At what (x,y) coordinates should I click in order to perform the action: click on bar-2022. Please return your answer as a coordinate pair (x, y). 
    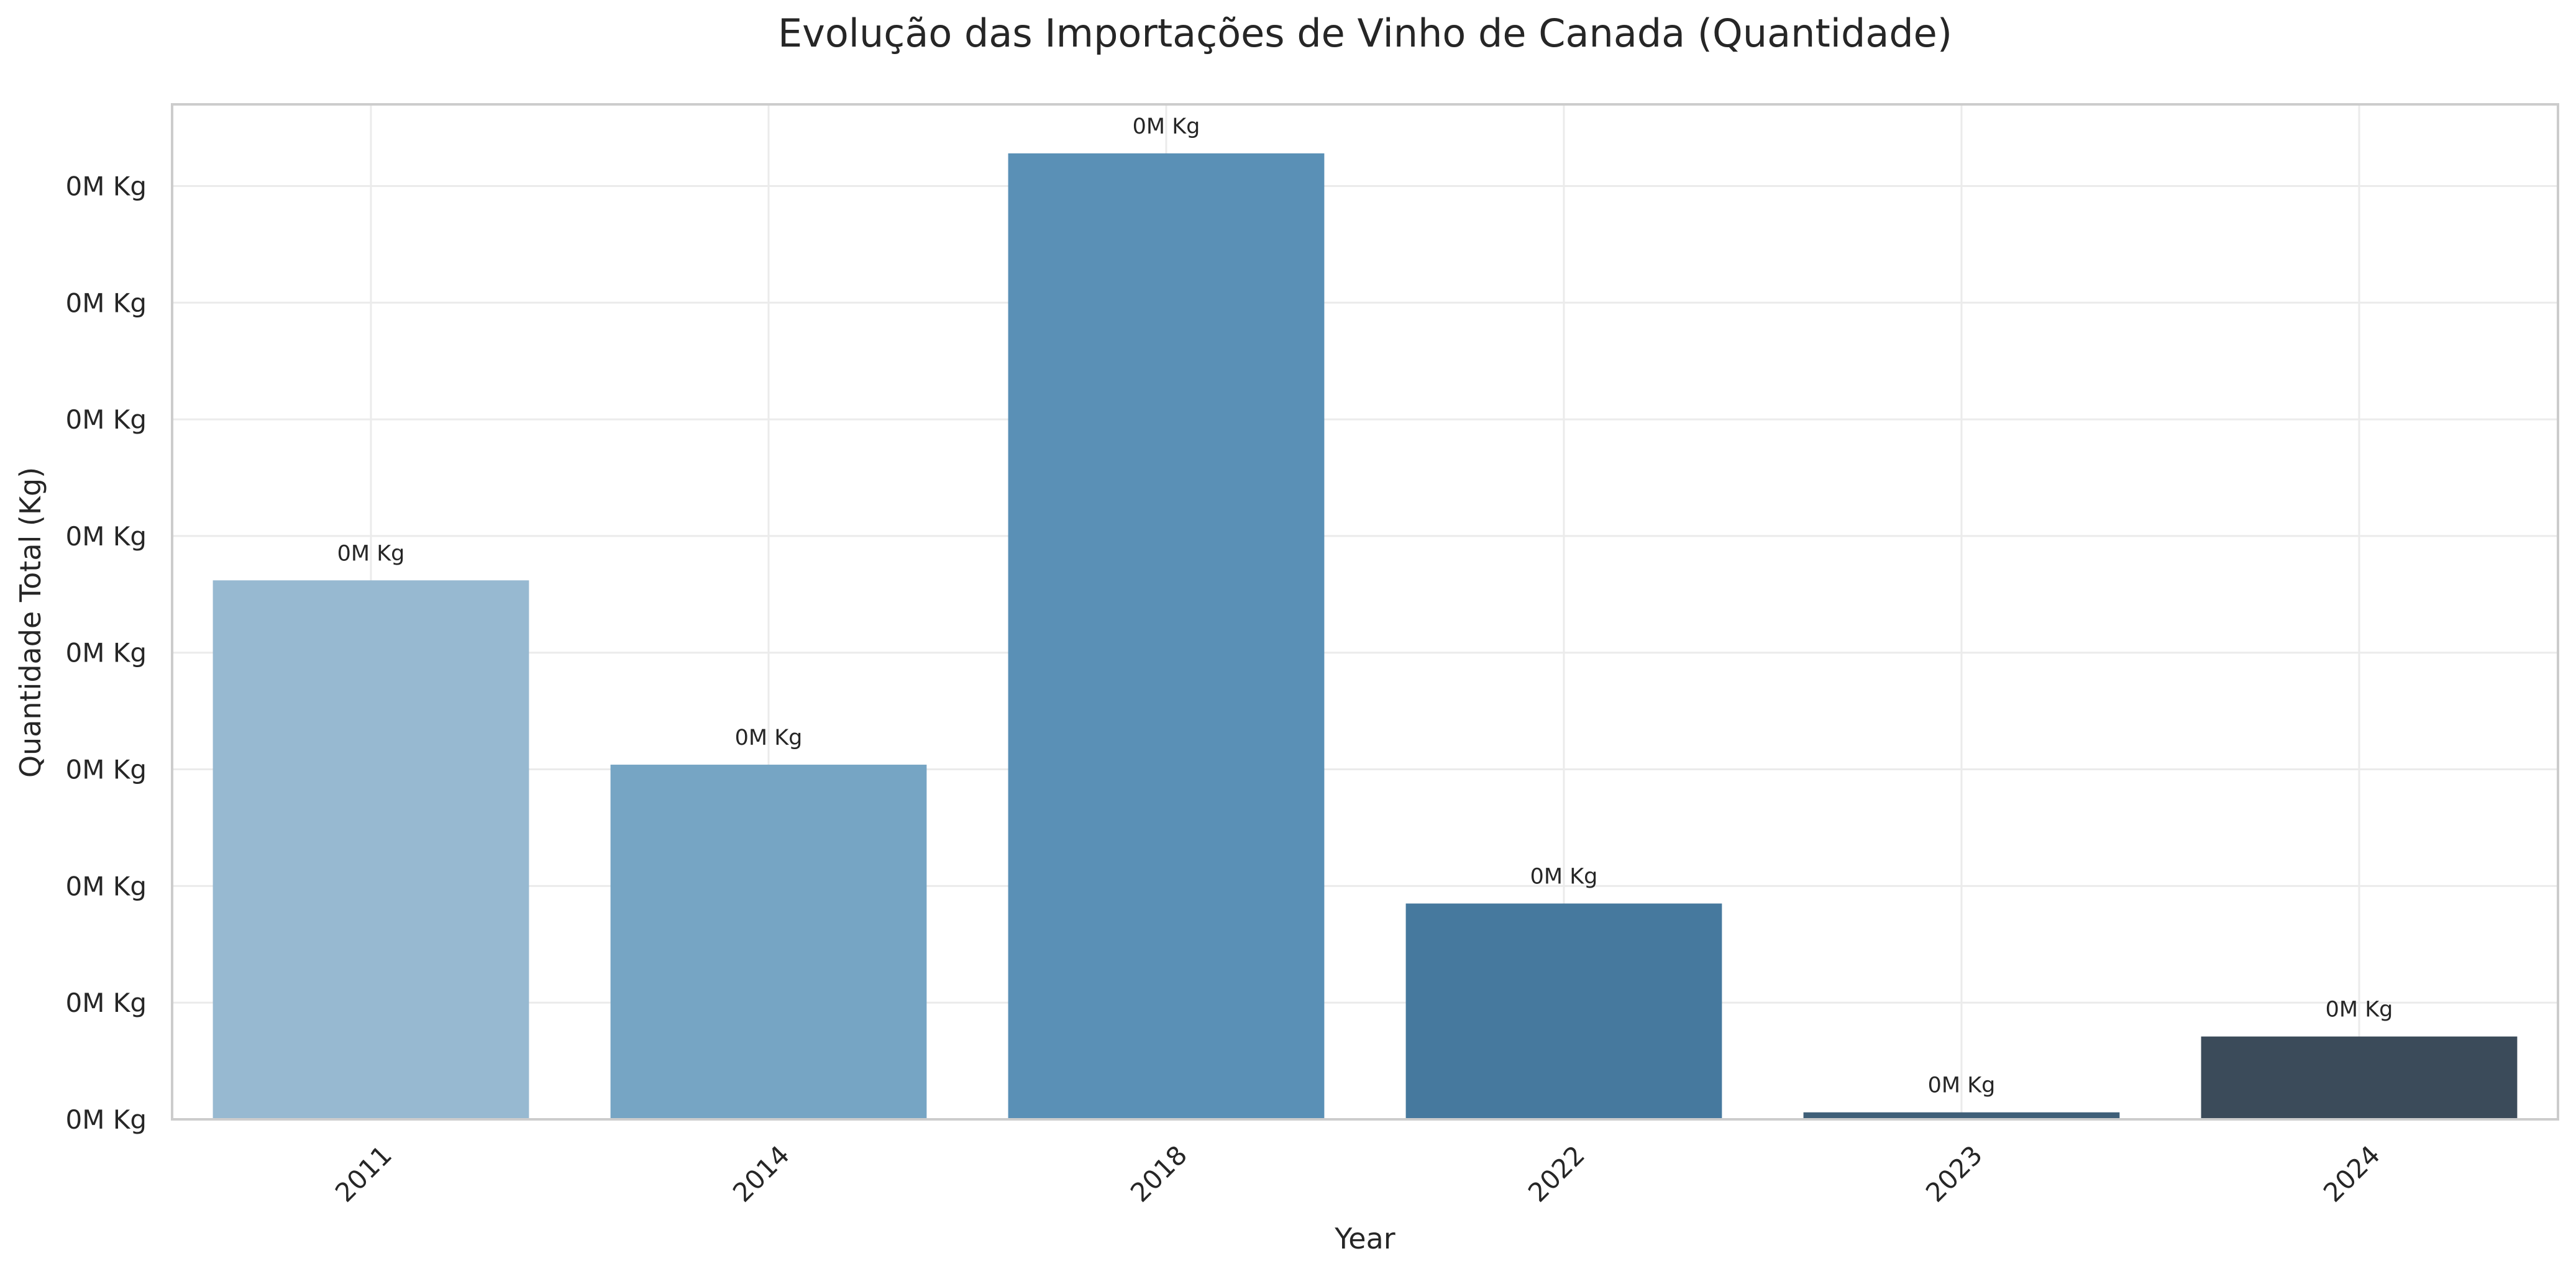
    Looking at the image, I should click on (1563, 1011).